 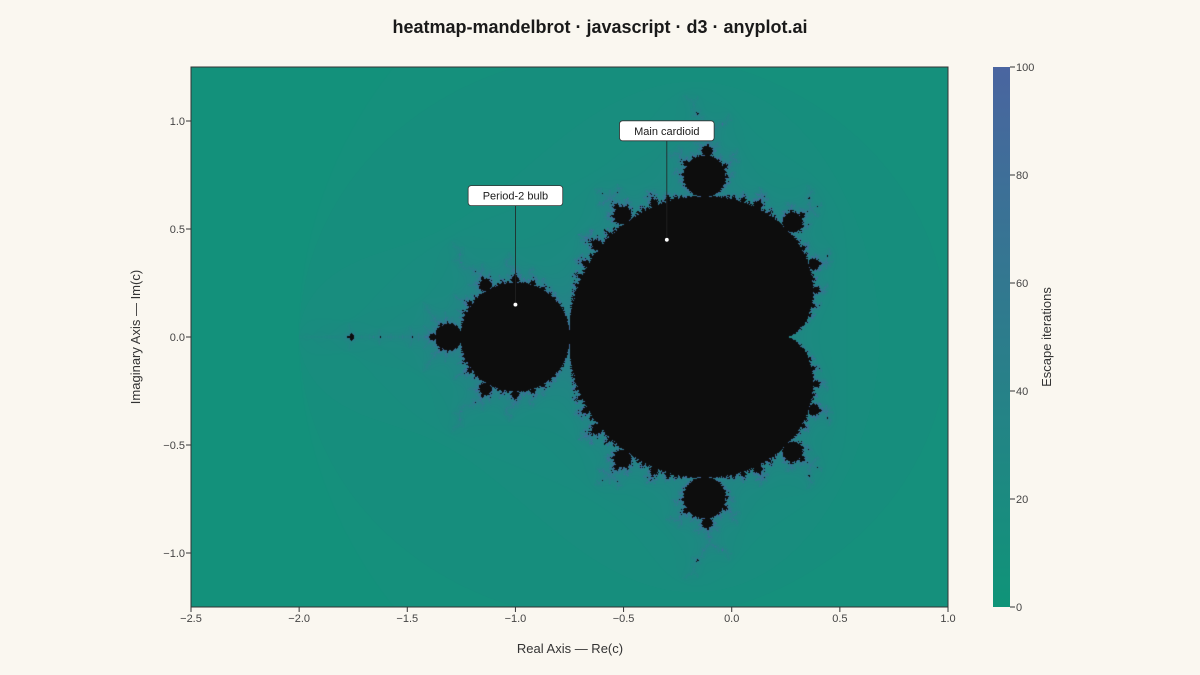 I want to click on x-tick-label: −2.5, so click(x=191, y=619).